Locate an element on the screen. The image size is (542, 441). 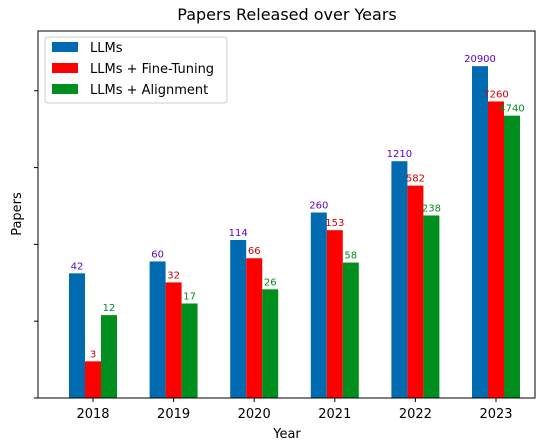
x-tick-label-2023: 2023 is located at coordinates (495, 414).